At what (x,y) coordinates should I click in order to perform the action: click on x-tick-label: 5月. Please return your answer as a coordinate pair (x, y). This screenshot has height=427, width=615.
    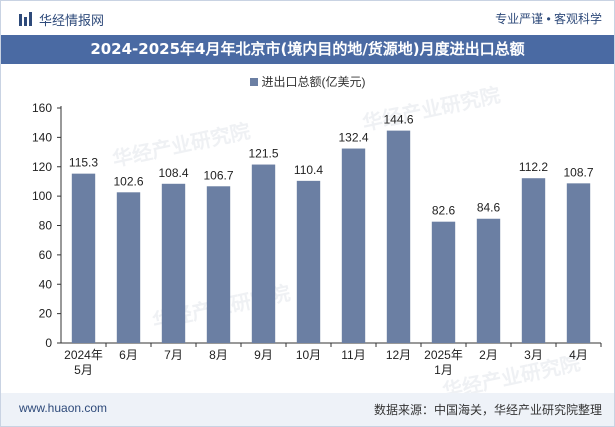
    Looking at the image, I should click on (83, 370).